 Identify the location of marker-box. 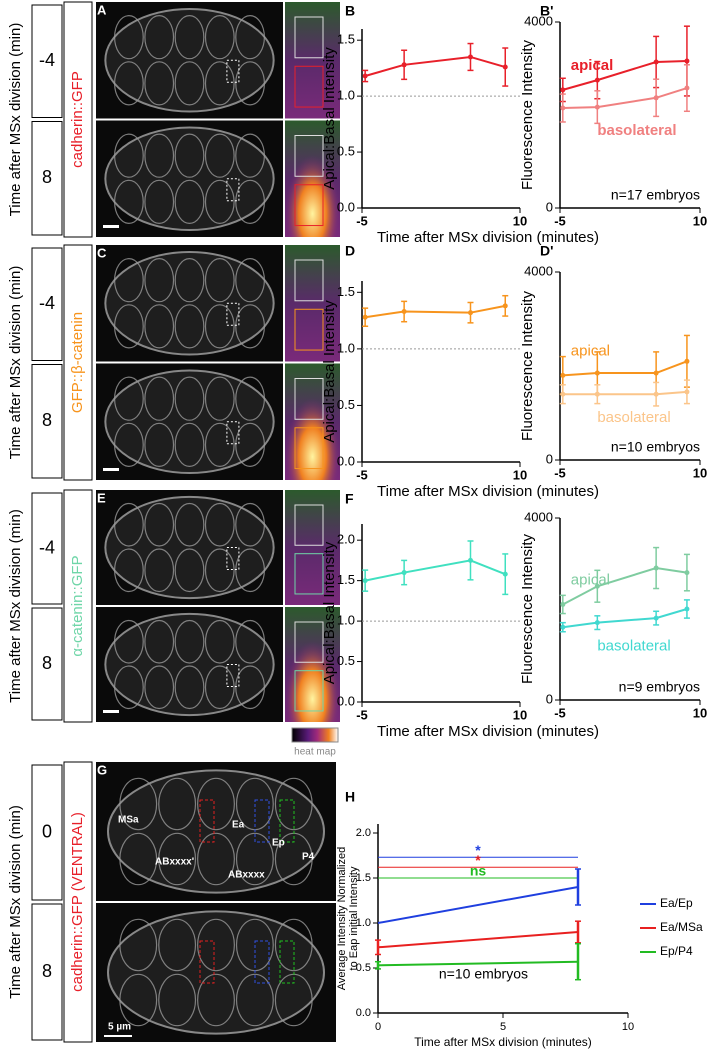
(78, 362).